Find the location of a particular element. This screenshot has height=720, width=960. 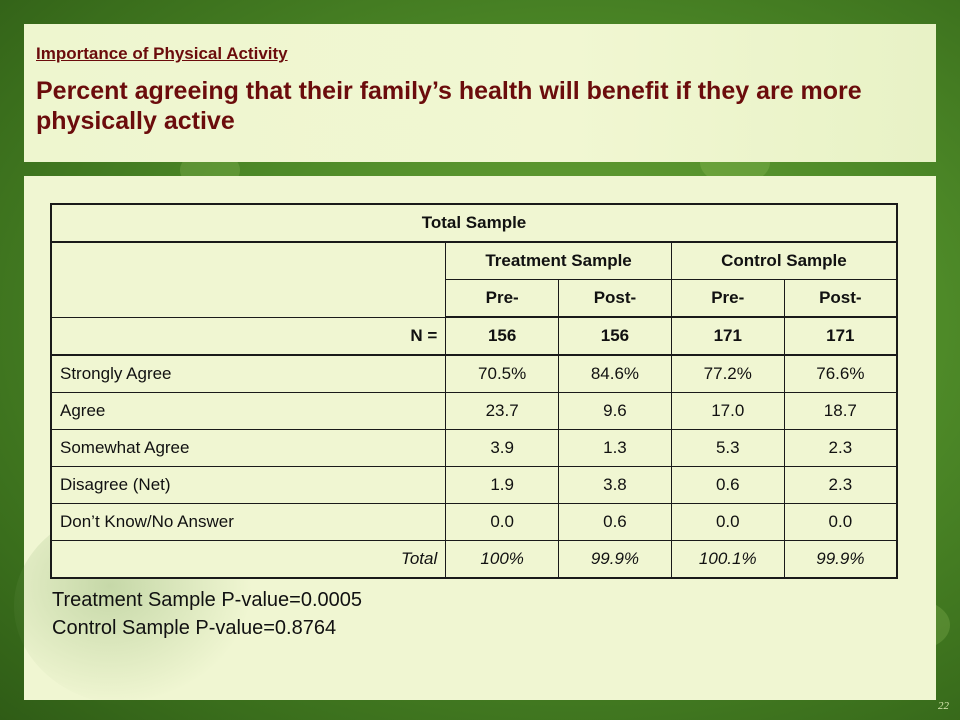

control-pre-header: Pre- is located at coordinates (727, 298).